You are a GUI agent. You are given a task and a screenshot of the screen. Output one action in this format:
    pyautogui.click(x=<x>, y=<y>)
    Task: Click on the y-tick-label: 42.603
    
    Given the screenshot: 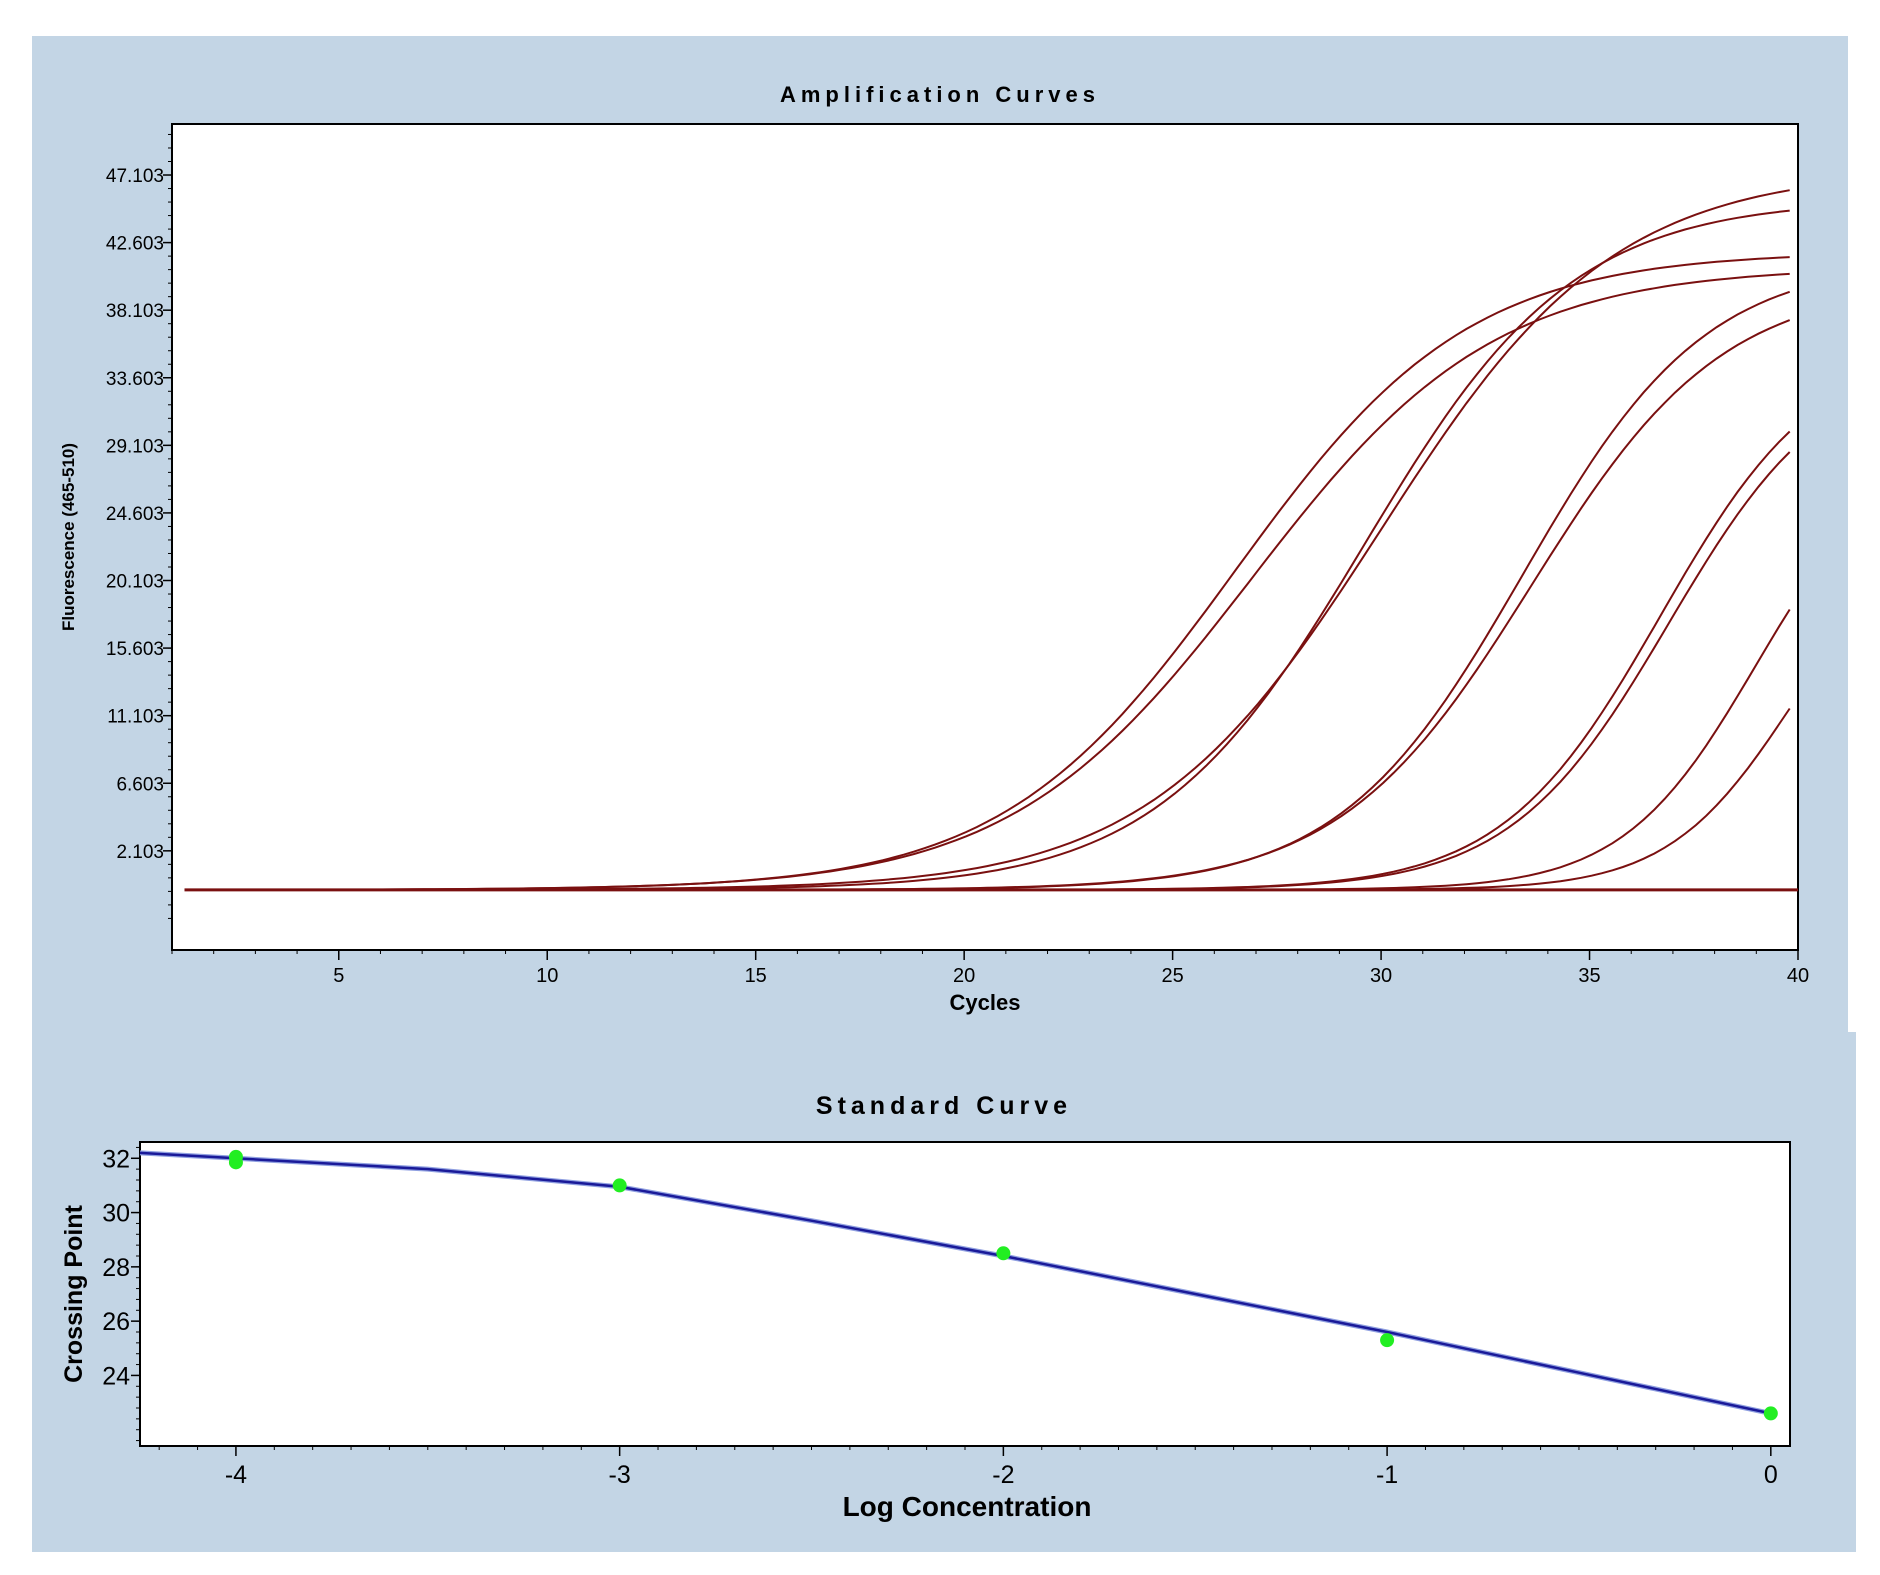 What is the action you would take?
    pyautogui.click(x=135, y=244)
    